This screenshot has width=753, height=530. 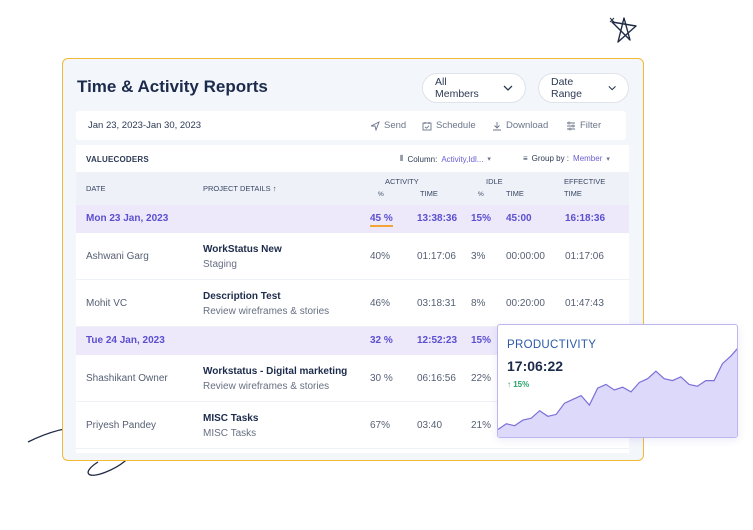 I want to click on activity-percent: 46%, so click(x=380, y=303).